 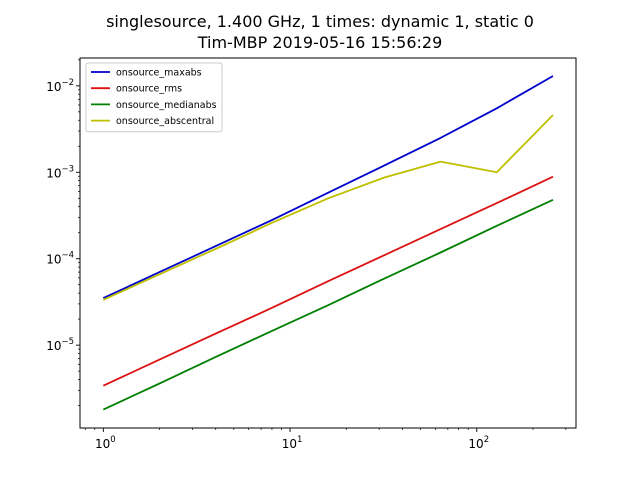 I want to click on chart-title-line-2: Tim-MBP 2019-05-16 15:56:29, so click(x=320, y=42).